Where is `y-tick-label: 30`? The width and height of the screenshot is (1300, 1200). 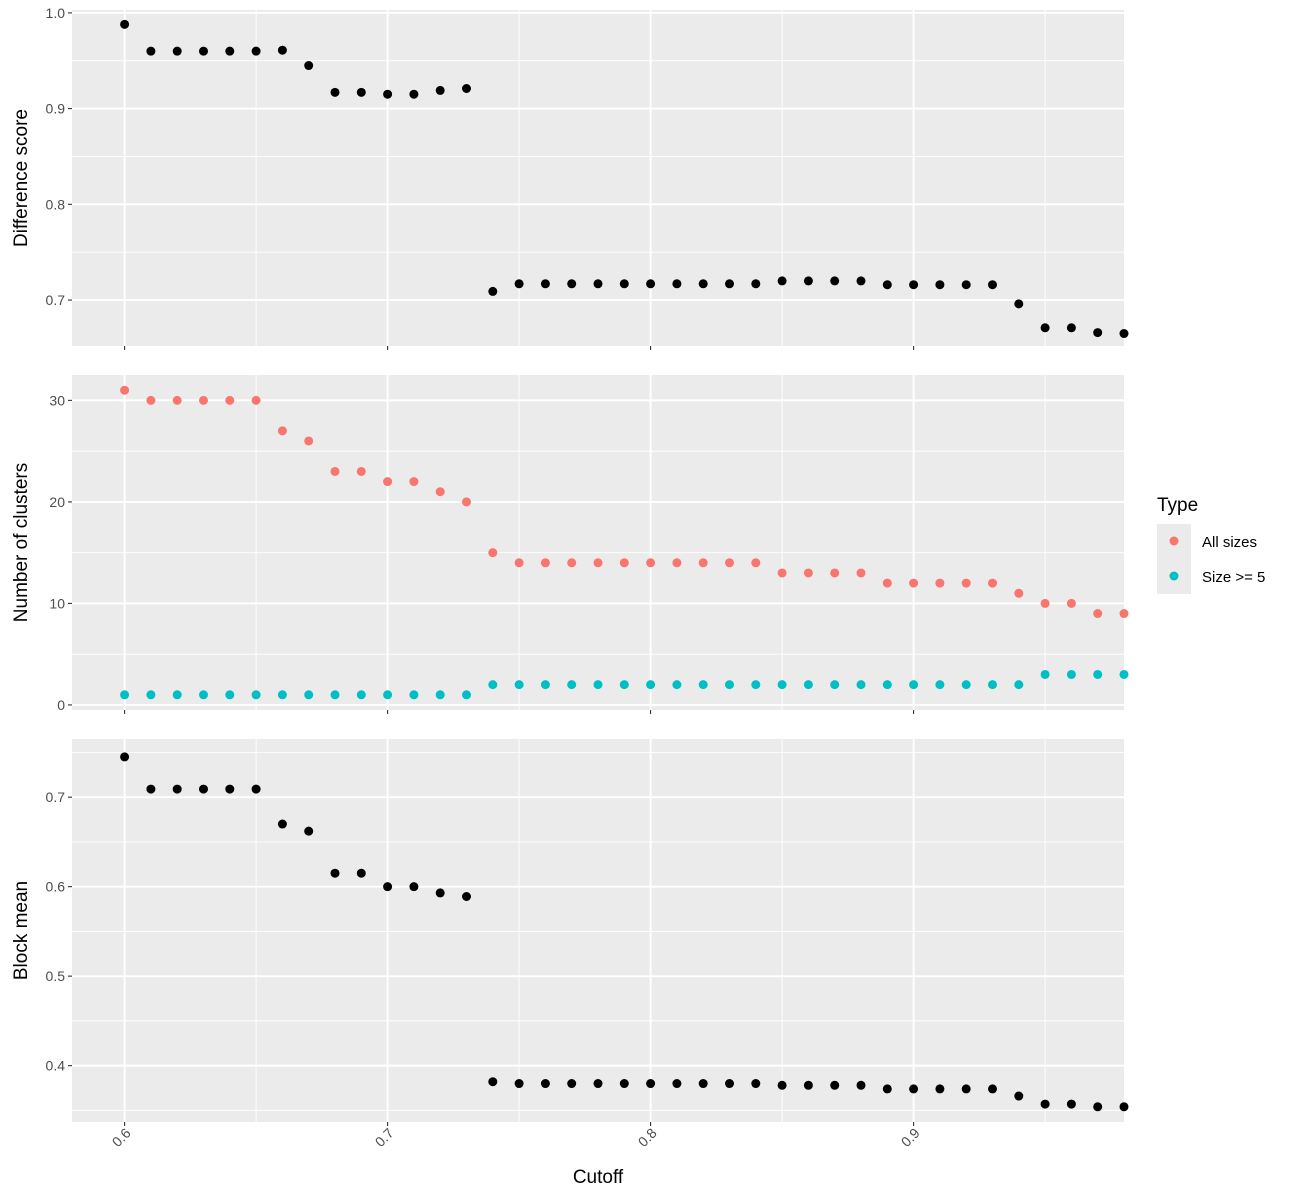
y-tick-label: 30 is located at coordinates (57, 400).